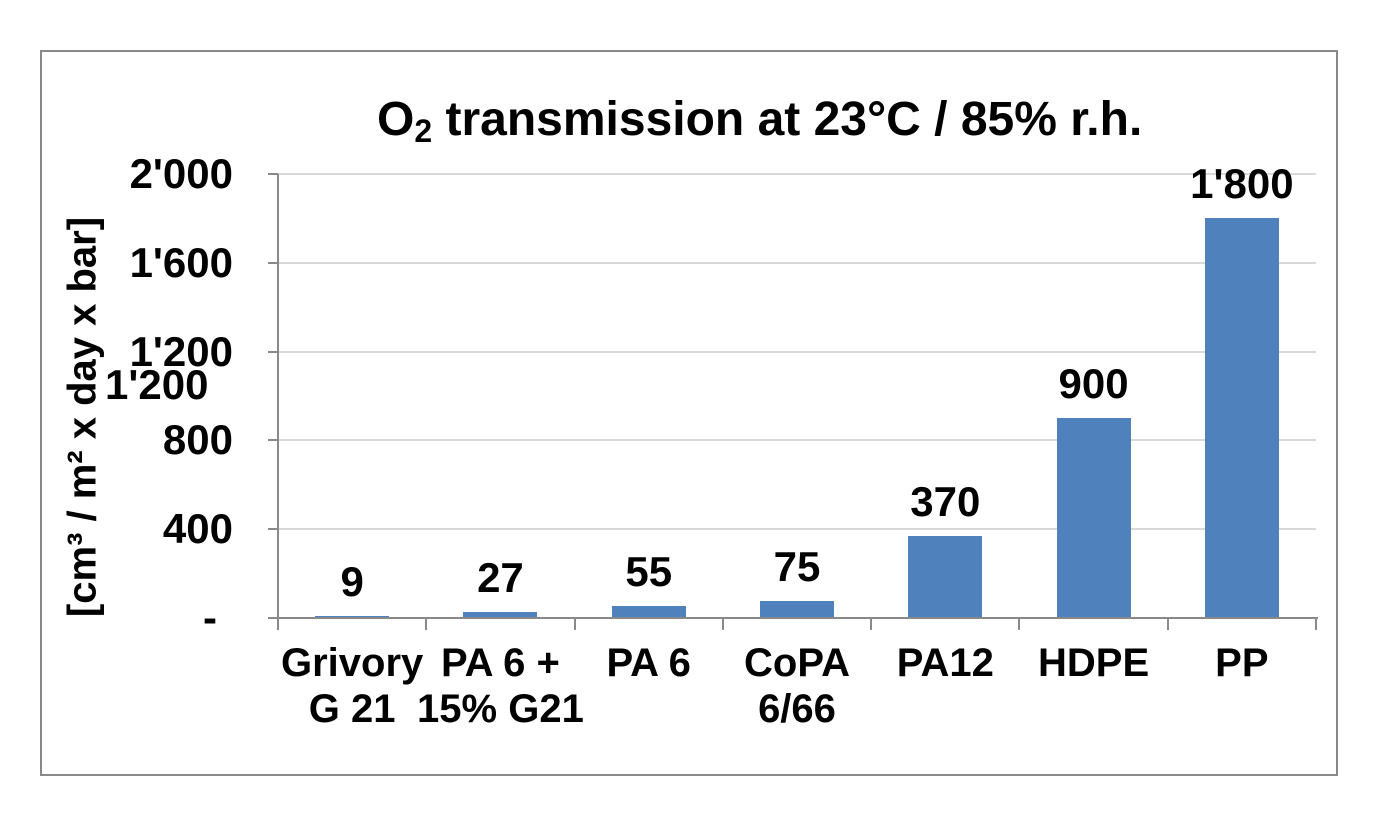 This screenshot has width=1393, height=821. I want to click on y-axis-title: [cm³ / m² x day x bar], so click(82, 417).